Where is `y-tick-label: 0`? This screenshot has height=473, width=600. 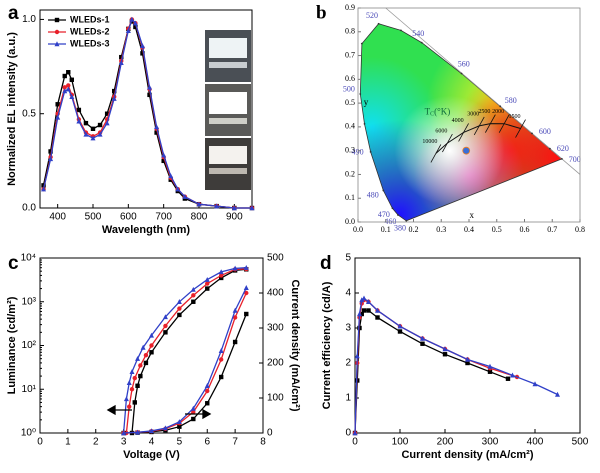
y-tick-label: 0 is located at coordinates (348, 433).